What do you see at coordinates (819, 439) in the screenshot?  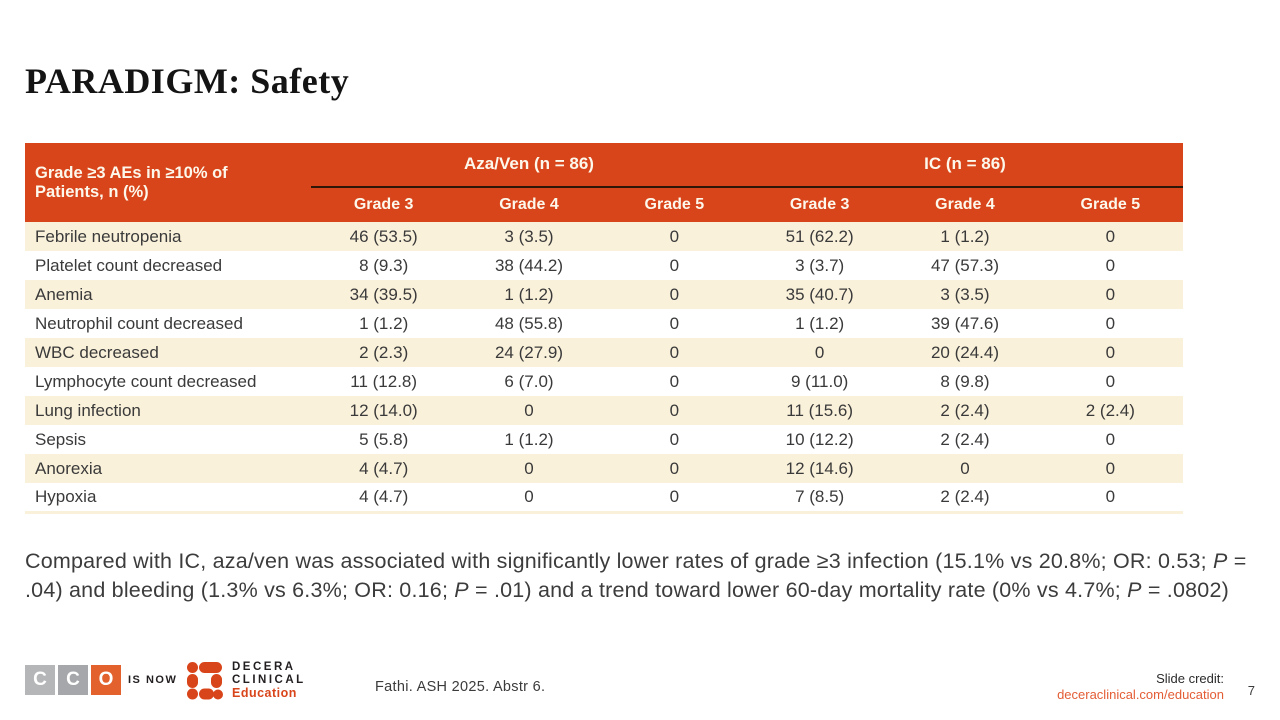 I see `ae-value-cell: 10 (12.2)` at bounding box center [819, 439].